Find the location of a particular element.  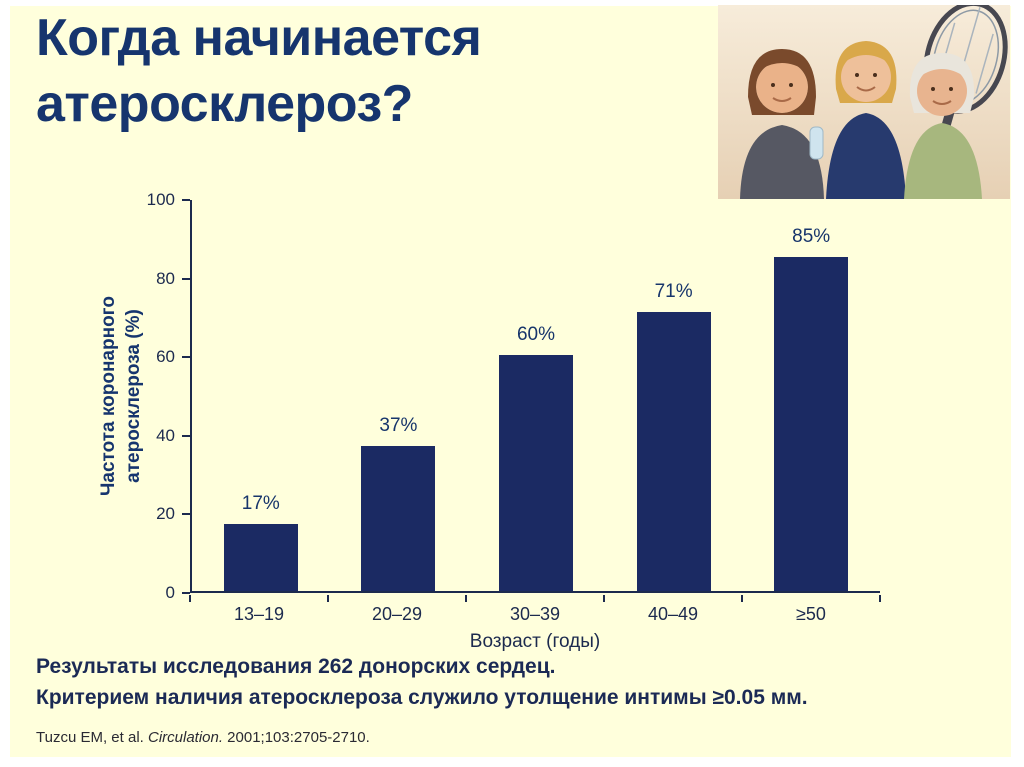

citation-authors: Tuzcu EM, et al. is located at coordinates (92, 737).